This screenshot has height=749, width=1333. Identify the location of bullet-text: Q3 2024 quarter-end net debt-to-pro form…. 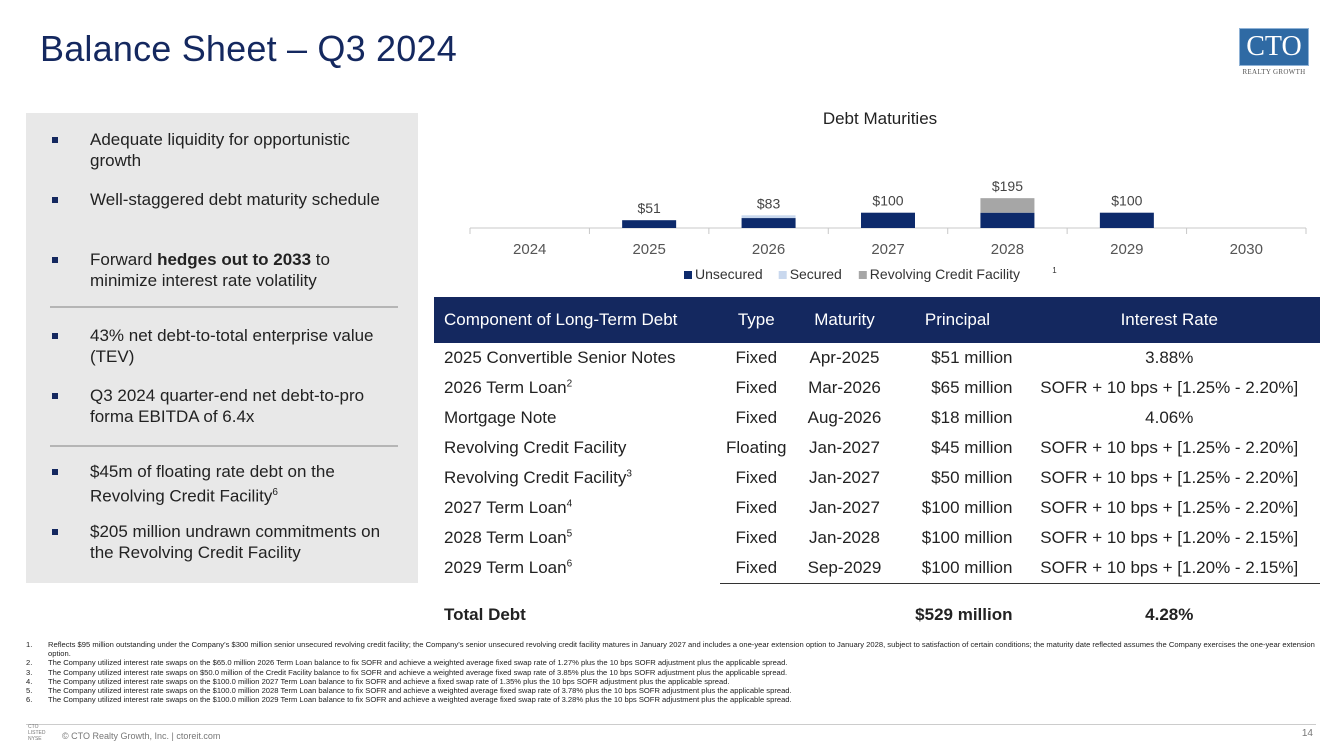
(227, 406).